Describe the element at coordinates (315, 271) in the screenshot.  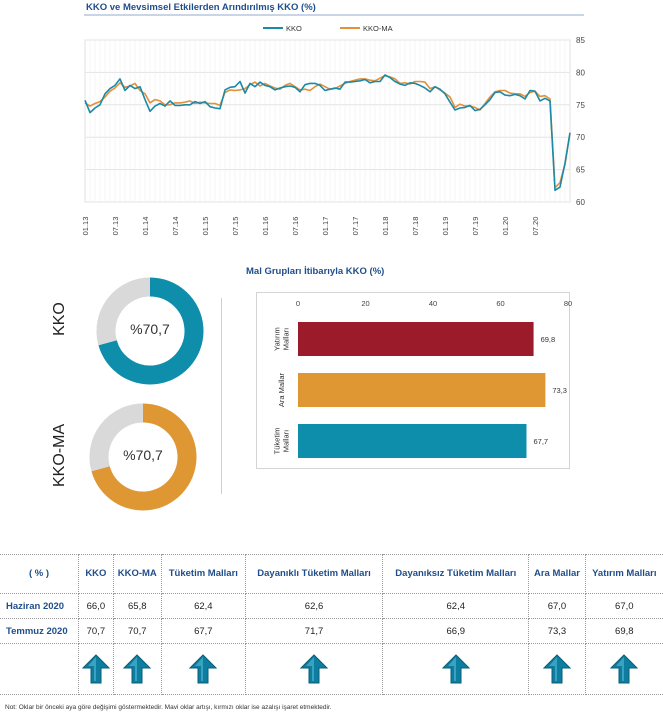
I see `bar-chart-title: Mal Grupları İtibarıyla KKO (%)` at that location.